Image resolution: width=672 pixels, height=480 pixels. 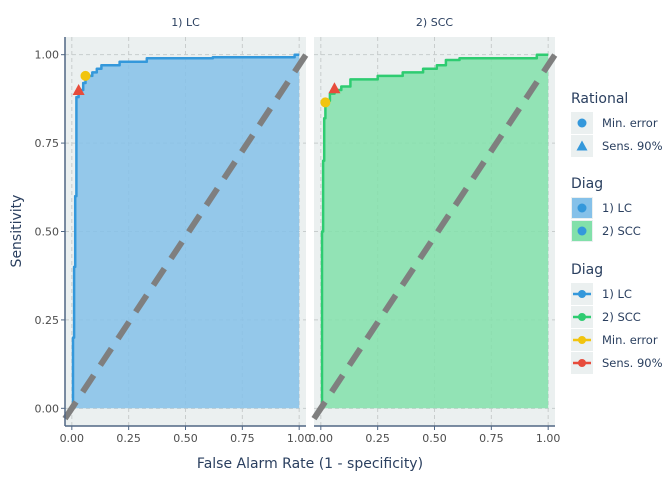 I want to click on y-tick-label: 0.75, so click(x=47, y=143).